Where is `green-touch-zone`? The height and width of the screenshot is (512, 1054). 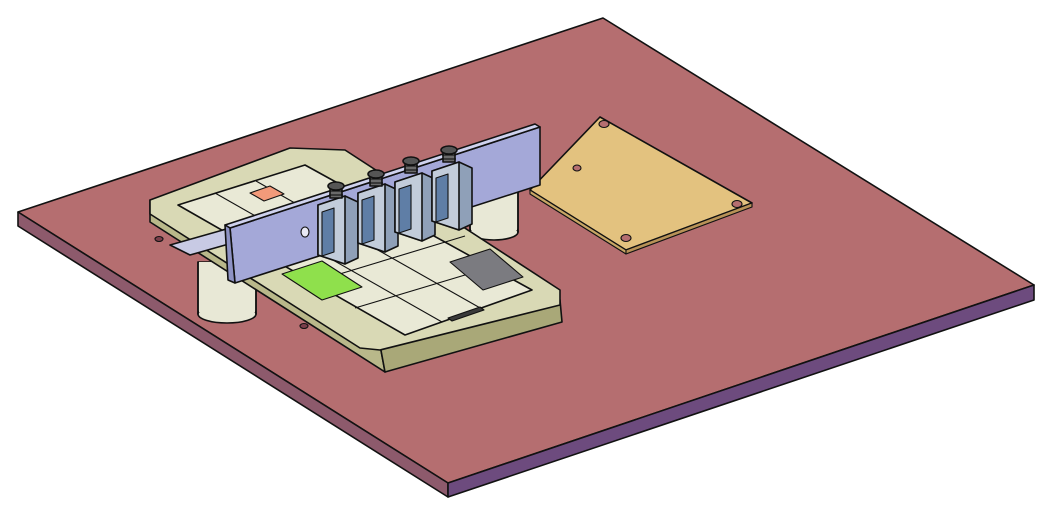 green-touch-zone is located at coordinates (322, 280).